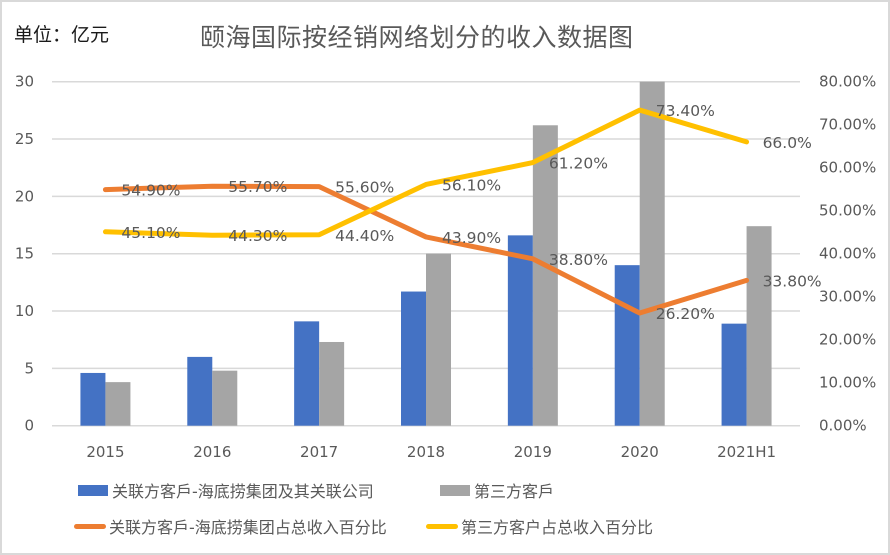 This screenshot has height=555, width=890. What do you see at coordinates (29, 426) in the screenshot?
I see `left-tick-label: 0` at bounding box center [29, 426].